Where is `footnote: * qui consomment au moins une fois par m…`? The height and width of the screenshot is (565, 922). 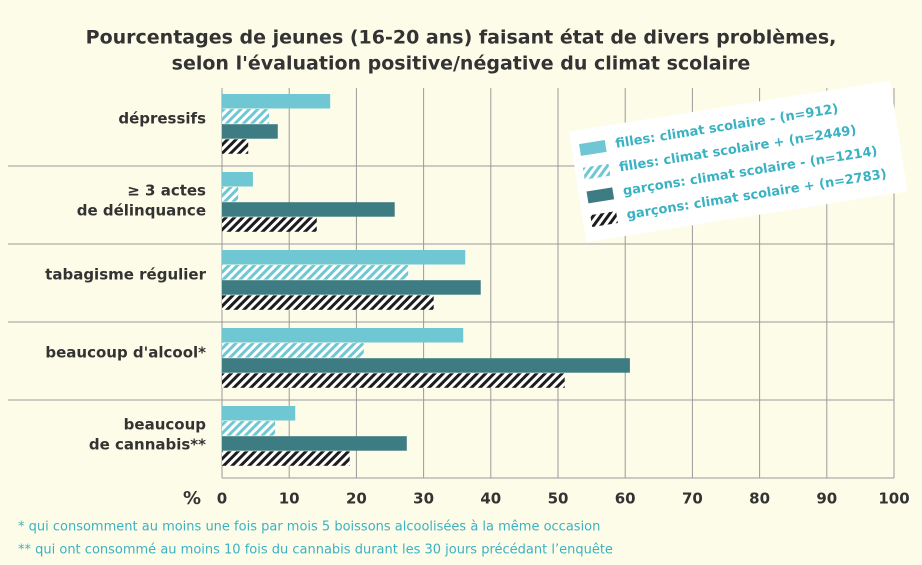
footnote: * qui consomment au moins une fois par m… is located at coordinates (309, 527).